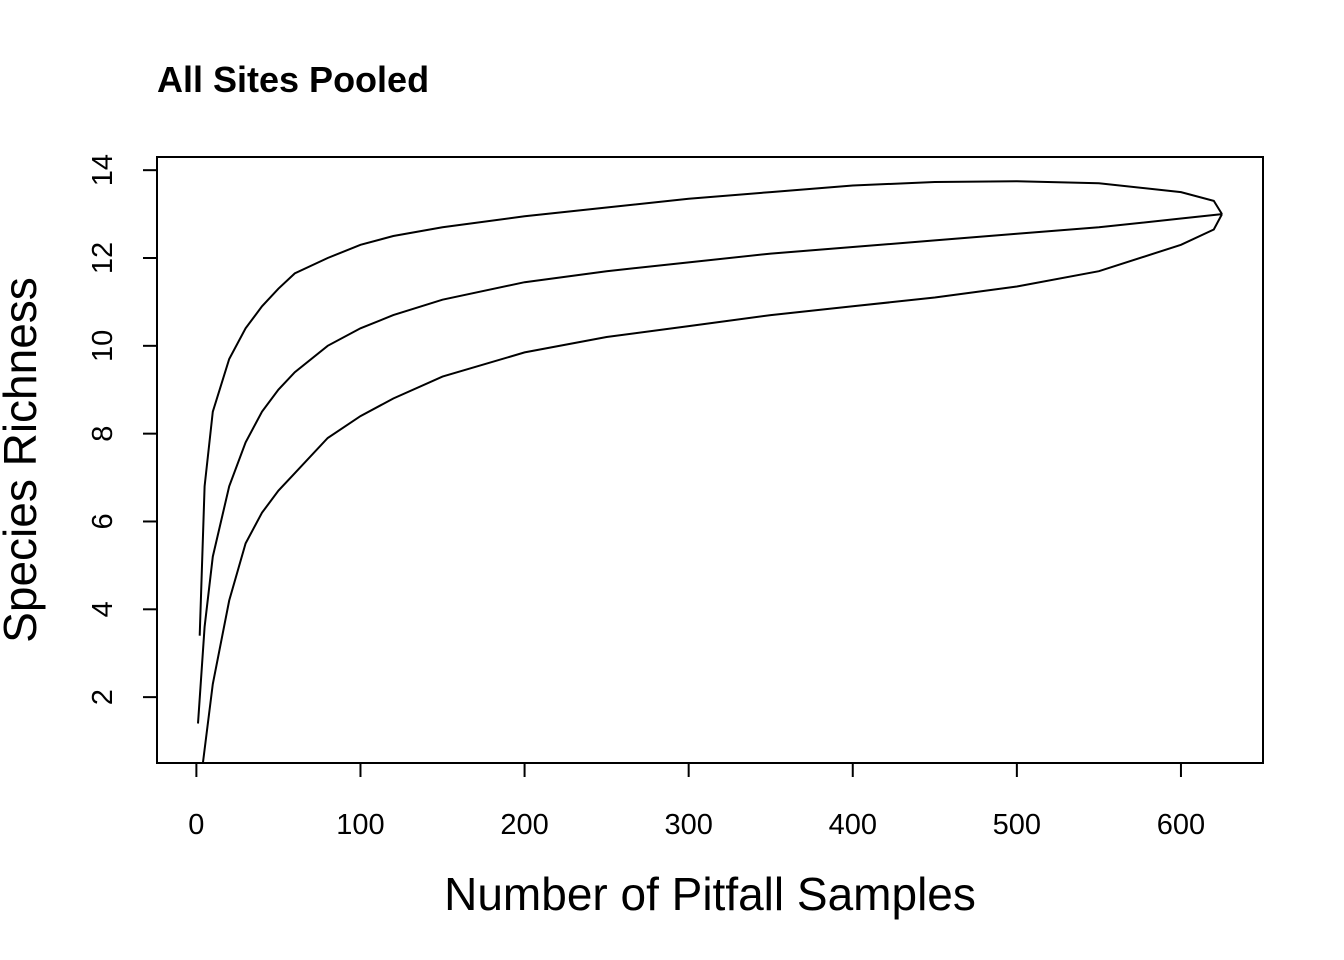 The image size is (1344, 960). I want to click on y-axis-label: Species Richness, so click(23, 460).